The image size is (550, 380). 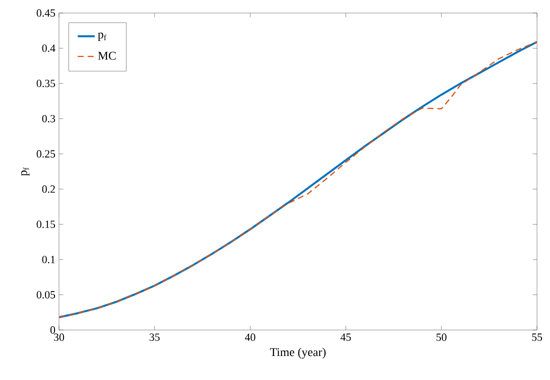 What do you see at coordinates (345, 337) in the screenshot?
I see `x-tick-label: 45` at bounding box center [345, 337].